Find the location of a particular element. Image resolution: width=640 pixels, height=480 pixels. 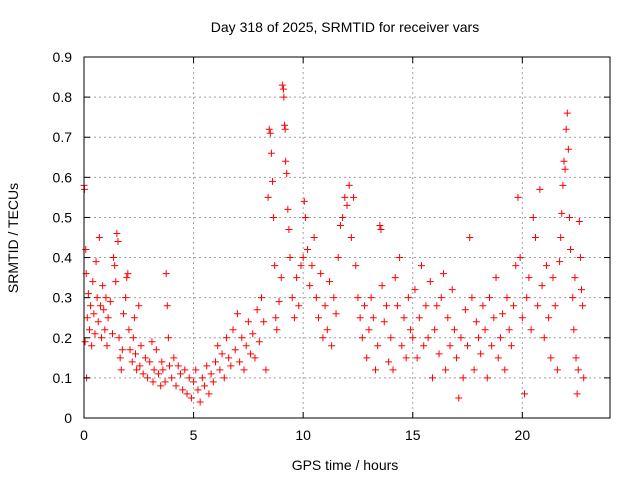

x-tick-label: 10 is located at coordinates (303, 435).